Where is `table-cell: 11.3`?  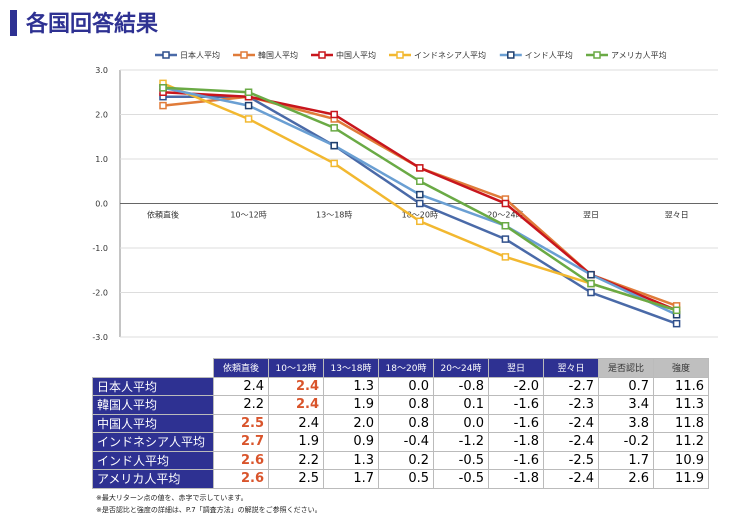 table-cell: 11.3 is located at coordinates (681, 405).